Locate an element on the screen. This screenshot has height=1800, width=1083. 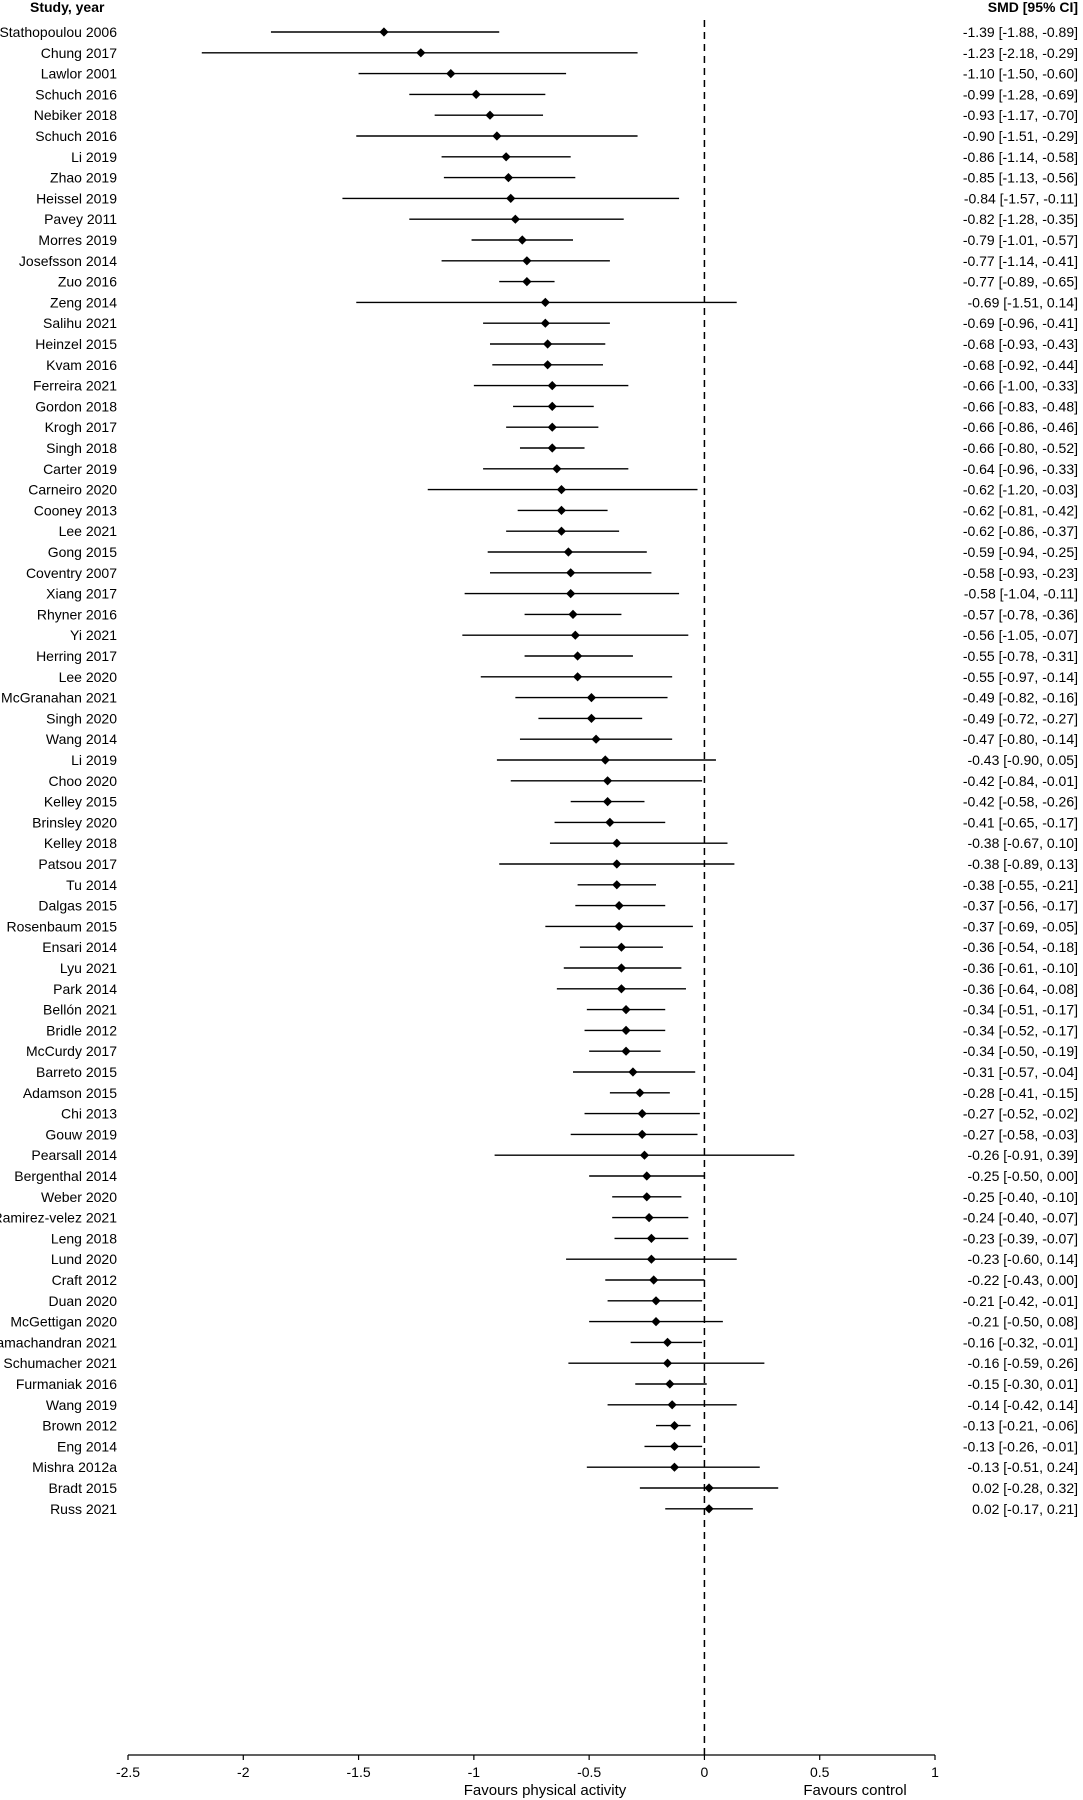
smd-ci-text: -0.69 [-0.96, -0.41] is located at coordinates (1020, 323).